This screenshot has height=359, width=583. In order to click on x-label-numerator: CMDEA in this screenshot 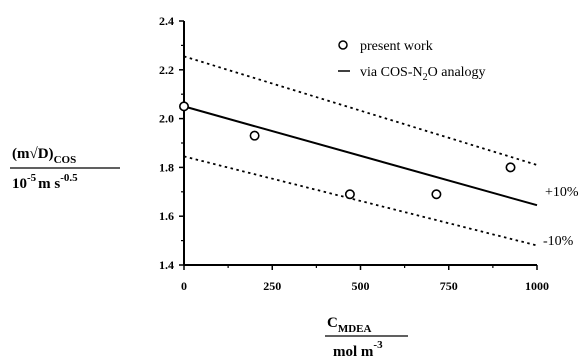, I will do `click(349, 325)`.